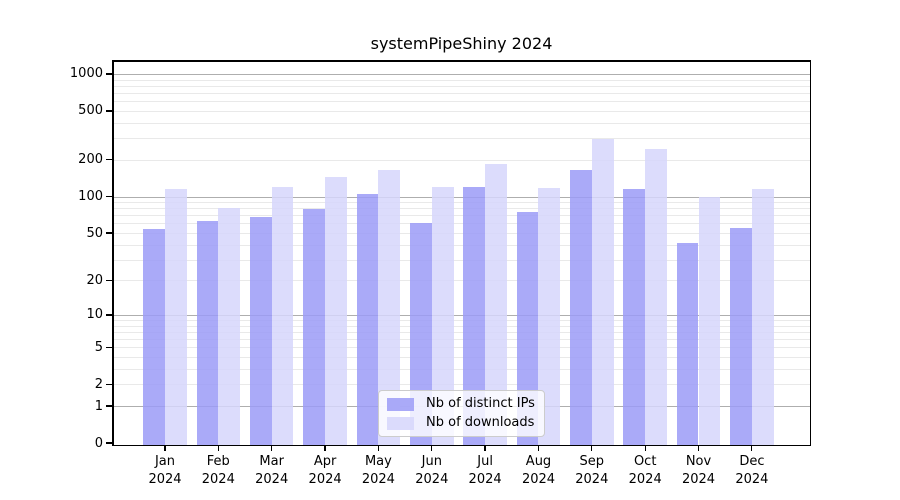 The width and height of the screenshot is (900, 500). Describe the element at coordinates (113, 253) in the screenshot. I see `axis-spine-left` at that location.